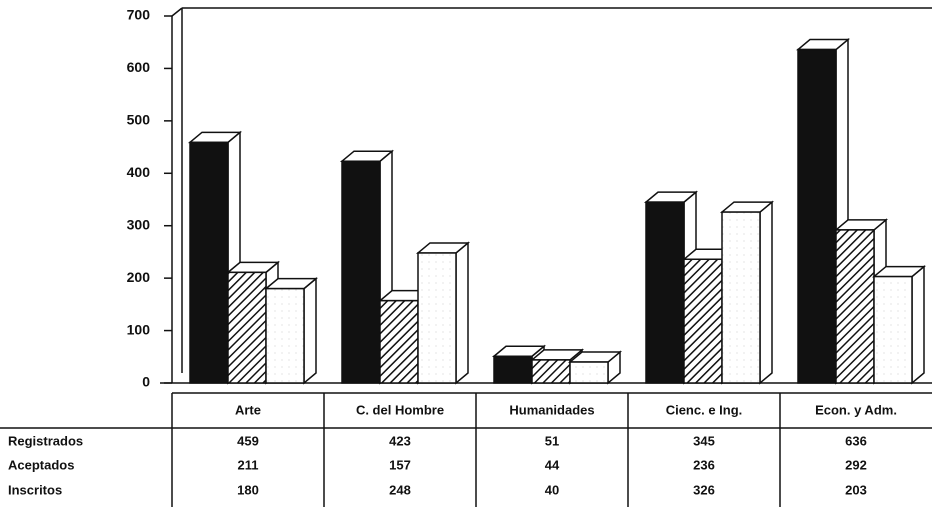 The width and height of the screenshot is (932, 507). What do you see at coordinates (552, 440) in the screenshot?
I see `table-value: 51` at bounding box center [552, 440].